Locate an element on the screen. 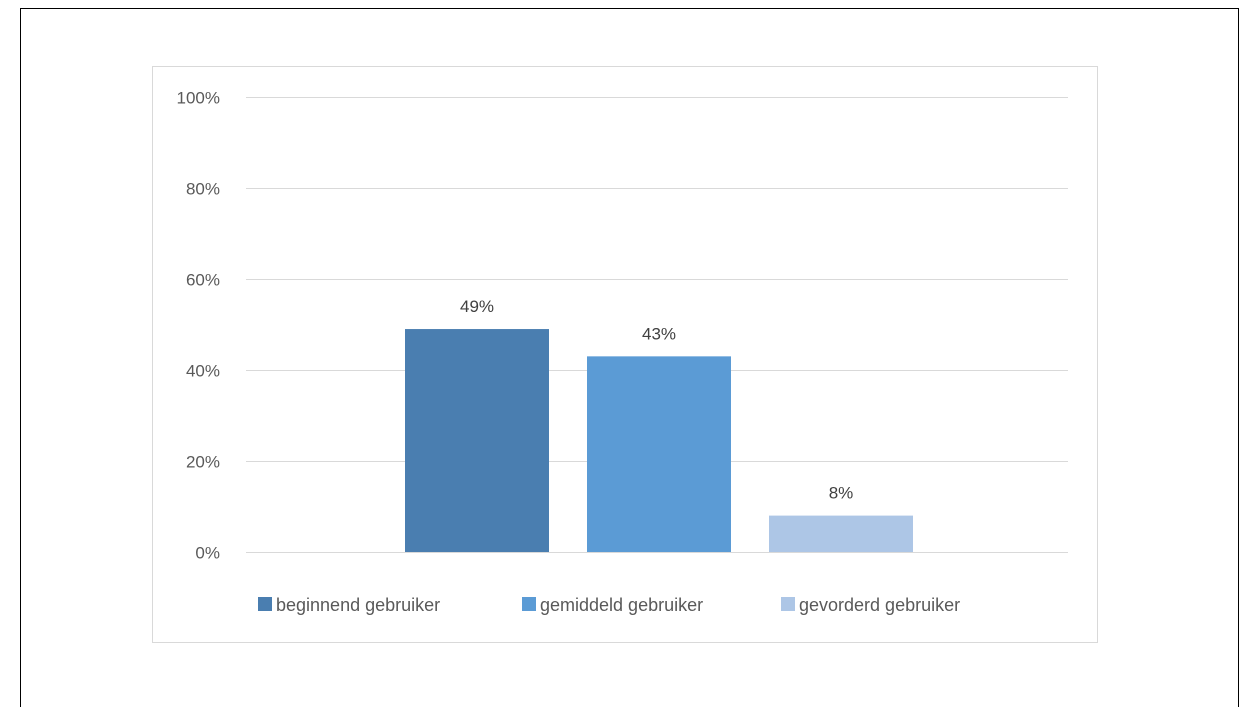 The width and height of the screenshot is (1241, 707). y-tick-label: 80% is located at coordinates (203, 189).